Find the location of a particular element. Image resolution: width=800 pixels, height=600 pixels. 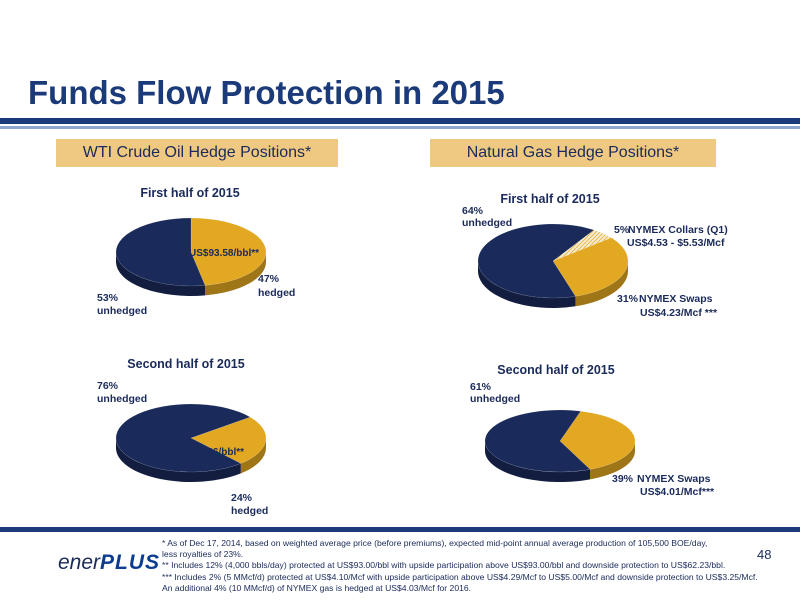

gas-h1-collars-label: NYMEX Collars (Q1) is located at coordinates (678, 230).